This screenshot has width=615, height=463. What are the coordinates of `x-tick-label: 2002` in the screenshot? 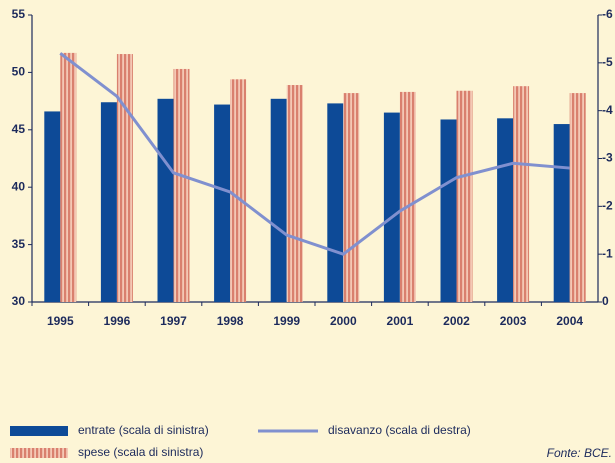 It's located at (456, 321).